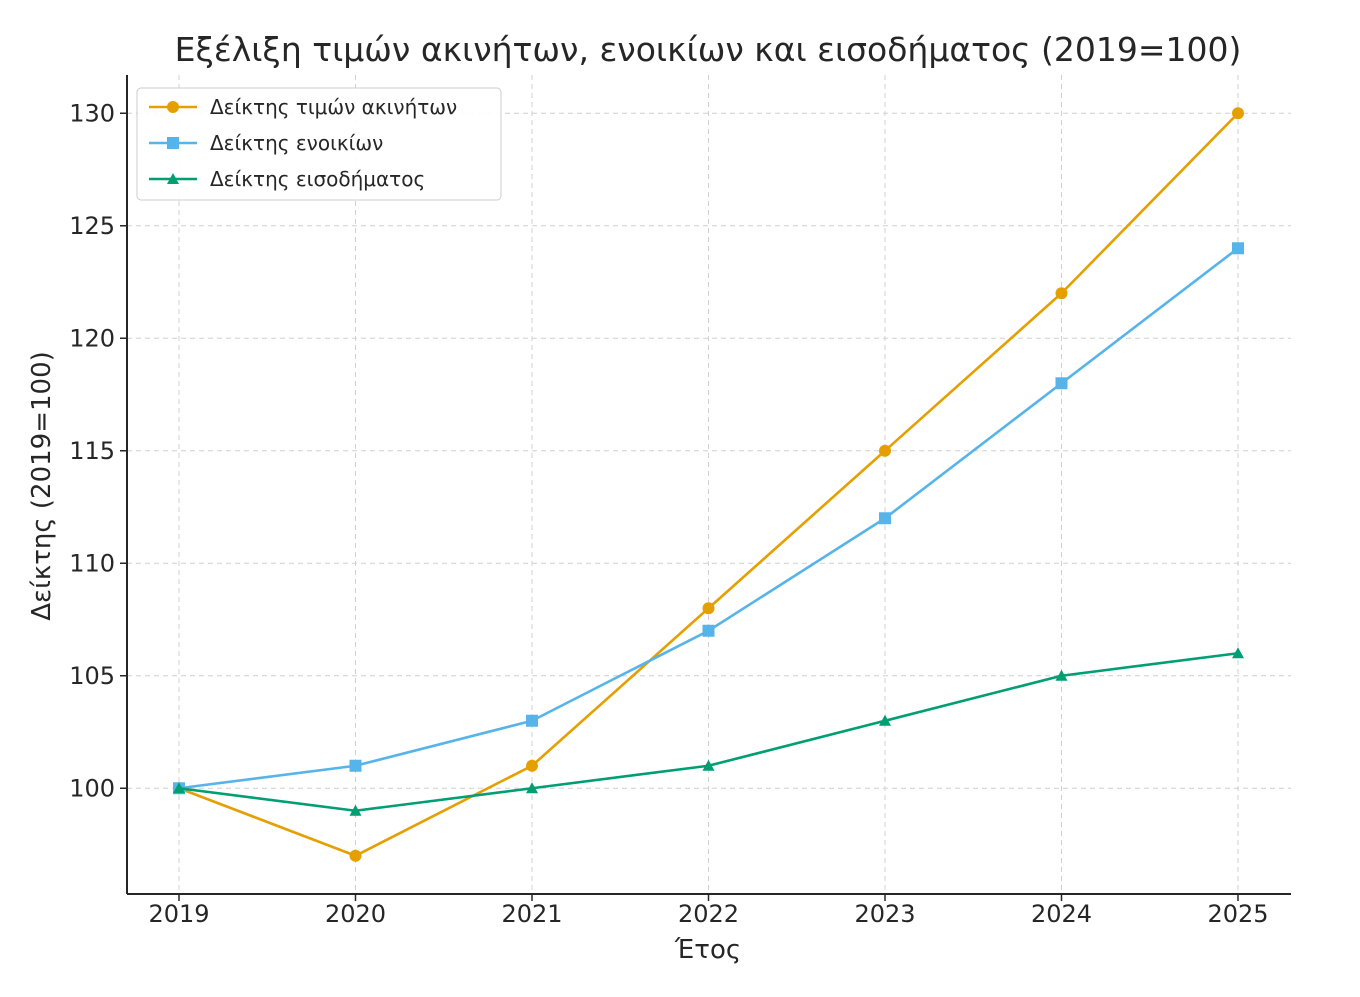 This screenshot has width=1360, height=997. I want to click on x-tick-label: 2024, so click(1061, 914).